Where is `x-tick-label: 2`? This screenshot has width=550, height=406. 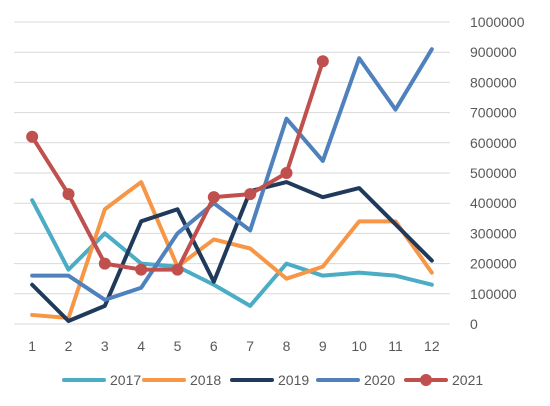
x-tick-label: 2 is located at coordinates (69, 346).